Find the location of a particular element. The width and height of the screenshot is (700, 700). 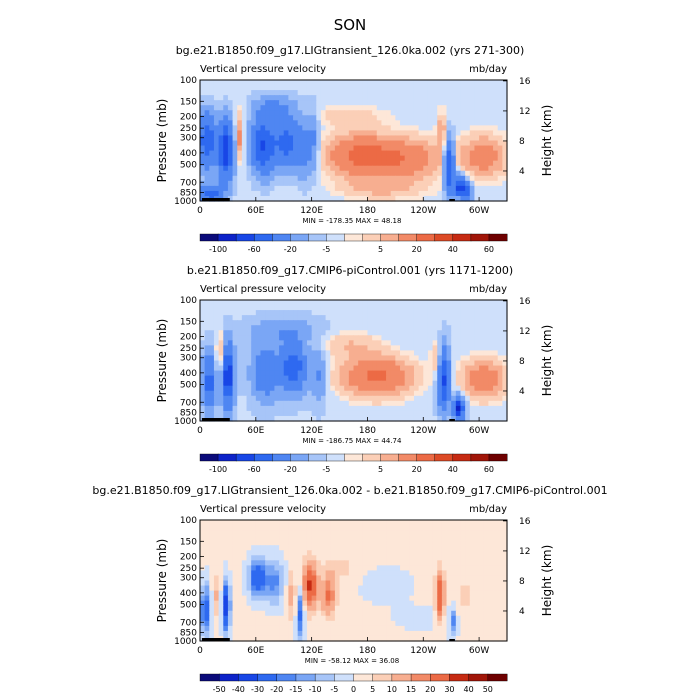

colorbar-label: -100 is located at coordinates (218, 469).